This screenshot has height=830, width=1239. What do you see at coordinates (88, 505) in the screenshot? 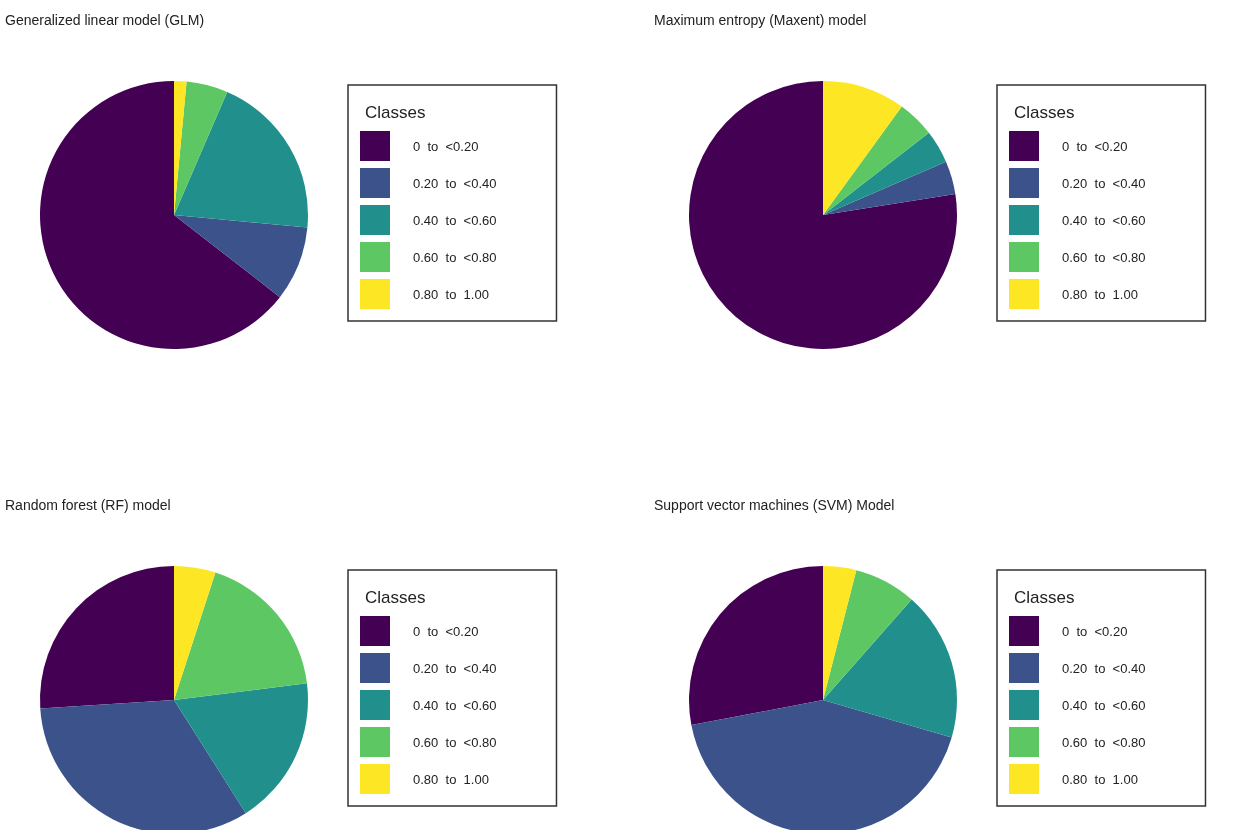
I see `chart-title: Random forest (RF) model` at bounding box center [88, 505].